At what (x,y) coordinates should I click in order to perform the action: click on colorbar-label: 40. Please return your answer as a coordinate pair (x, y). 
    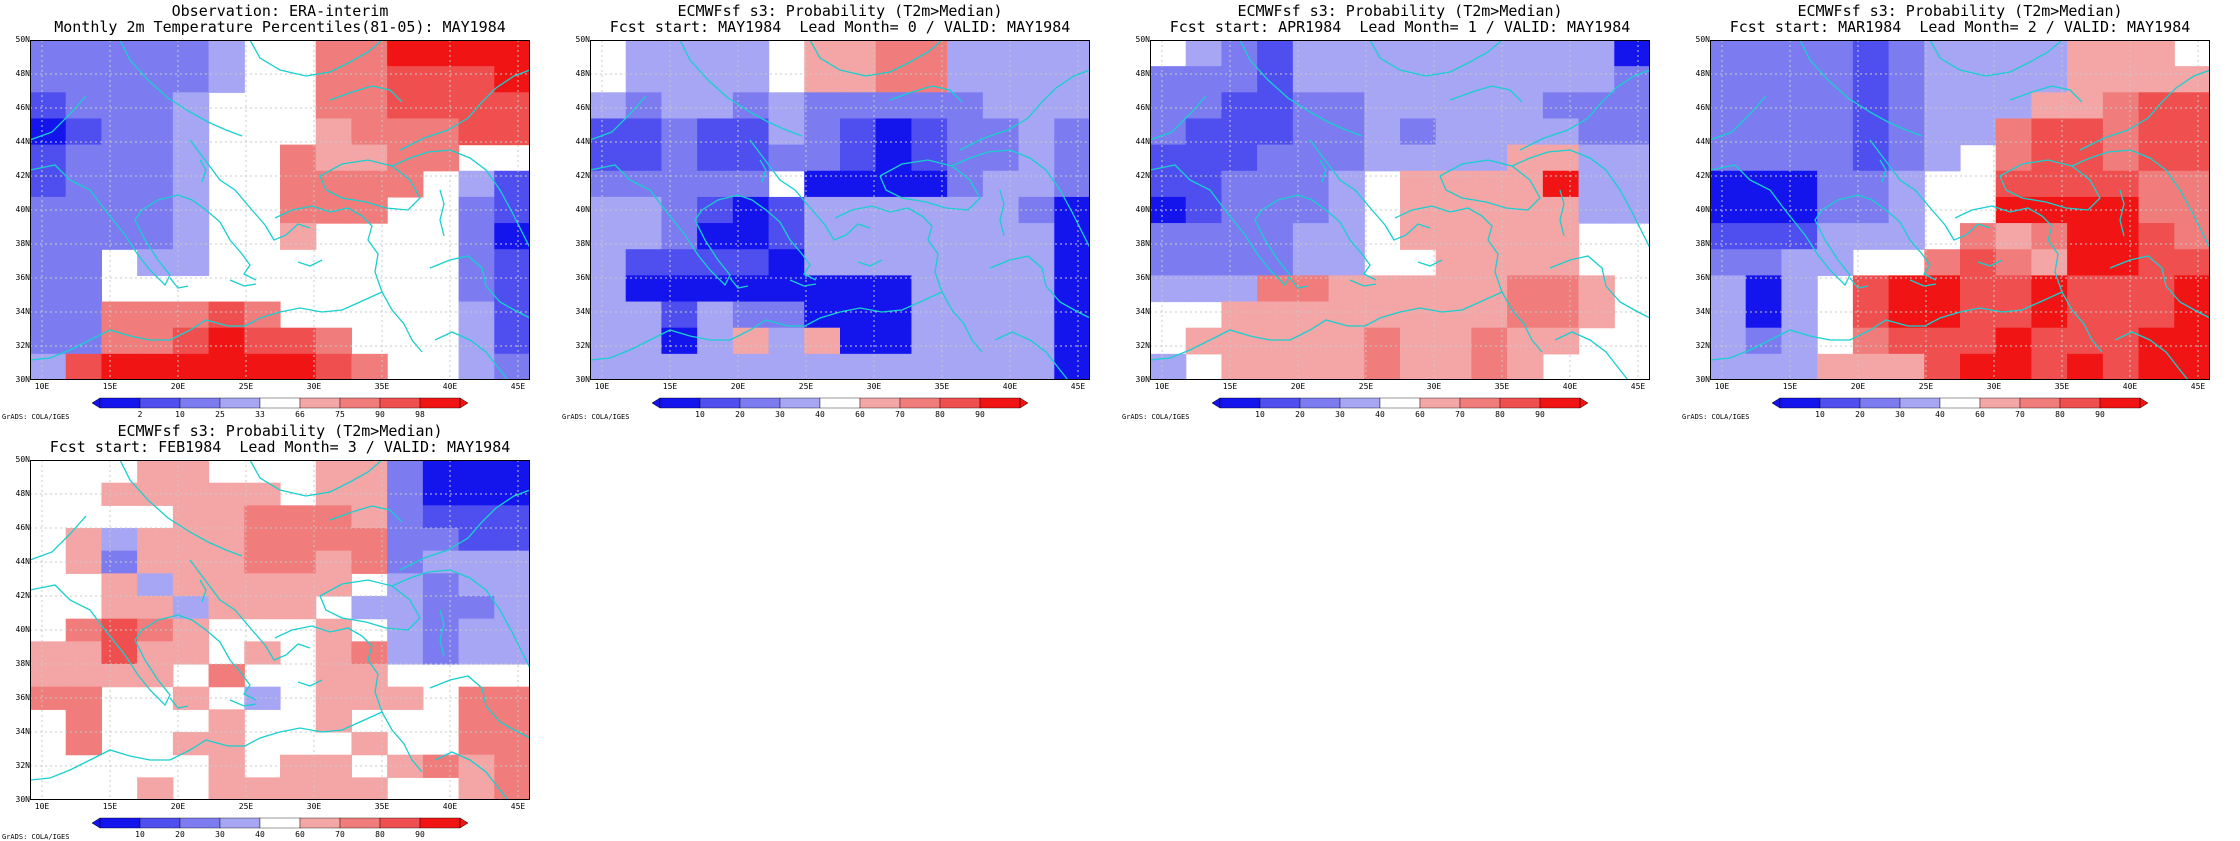
    Looking at the image, I should click on (1380, 414).